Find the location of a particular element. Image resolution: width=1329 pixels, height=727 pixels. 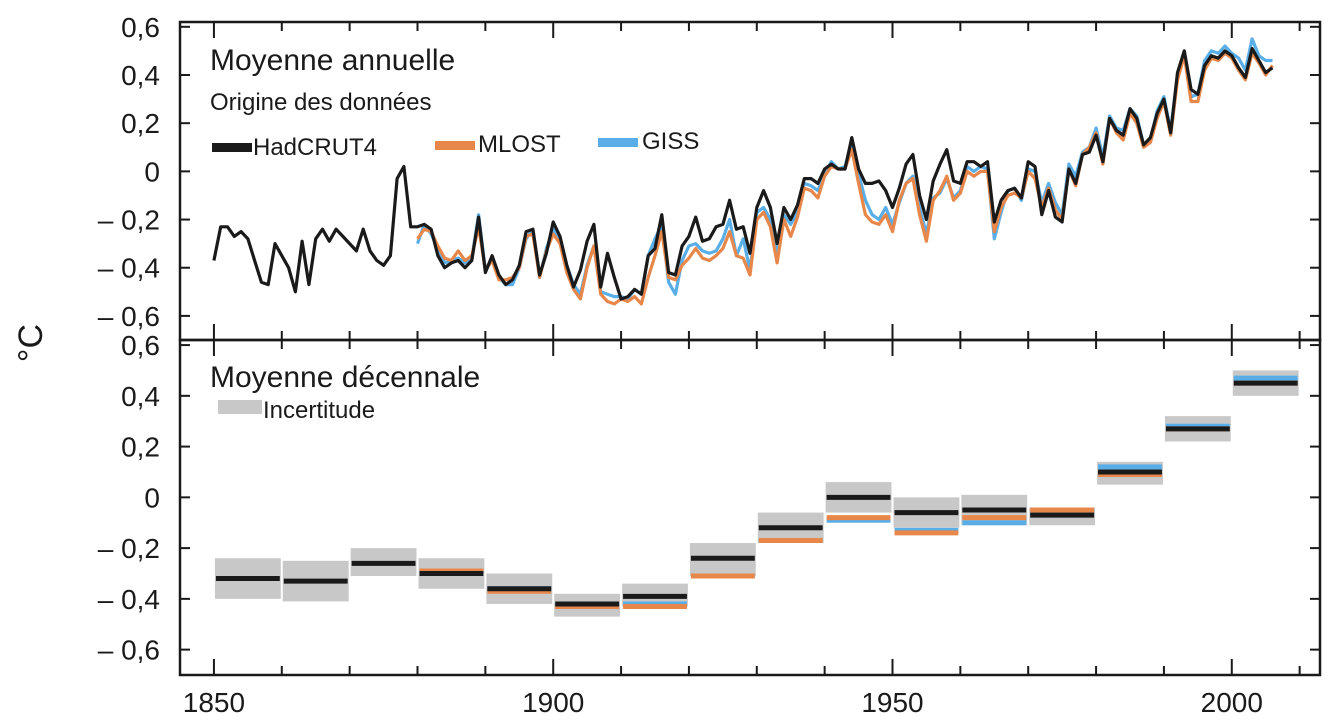

legend-label-uncertainty: Incertitude is located at coordinates (319, 410).